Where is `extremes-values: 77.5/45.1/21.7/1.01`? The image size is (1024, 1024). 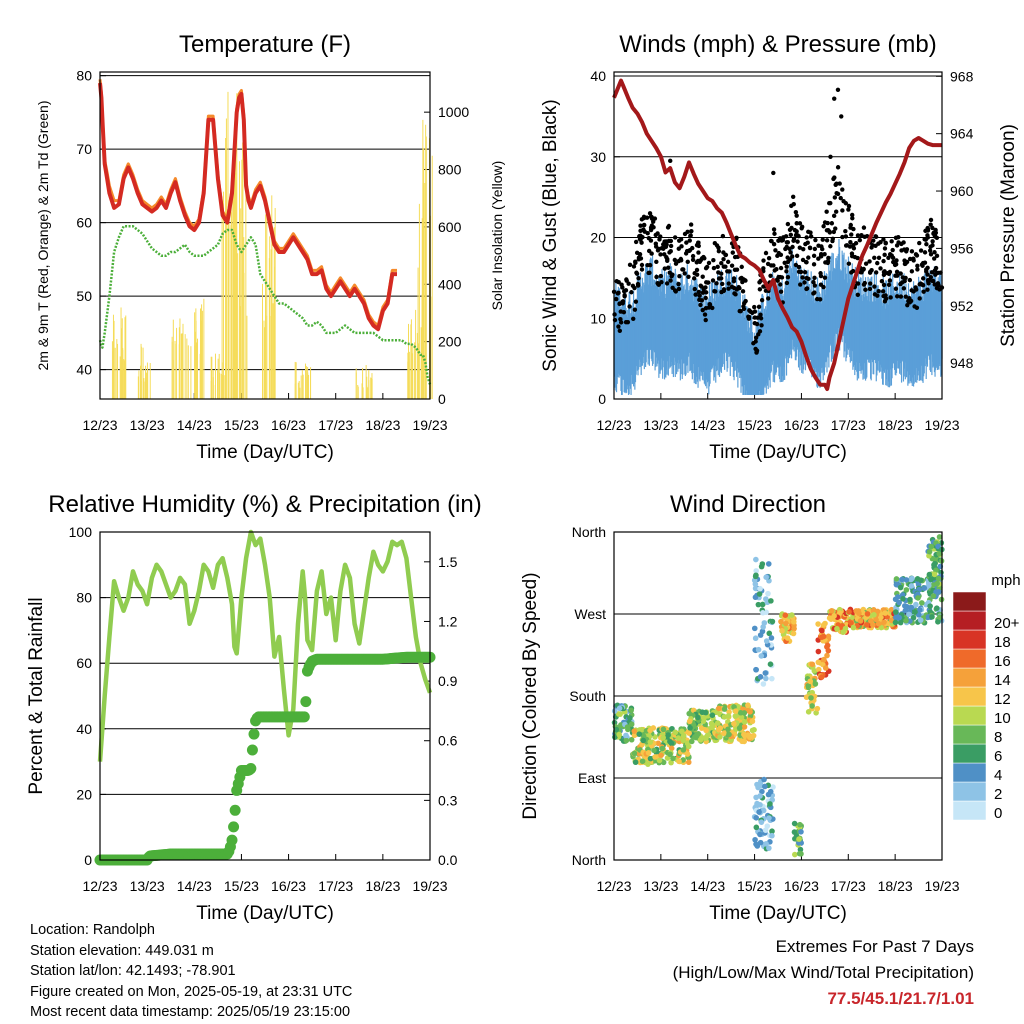
extremes-values: 77.5/45.1/21.7/1.01 is located at coordinates (900, 998).